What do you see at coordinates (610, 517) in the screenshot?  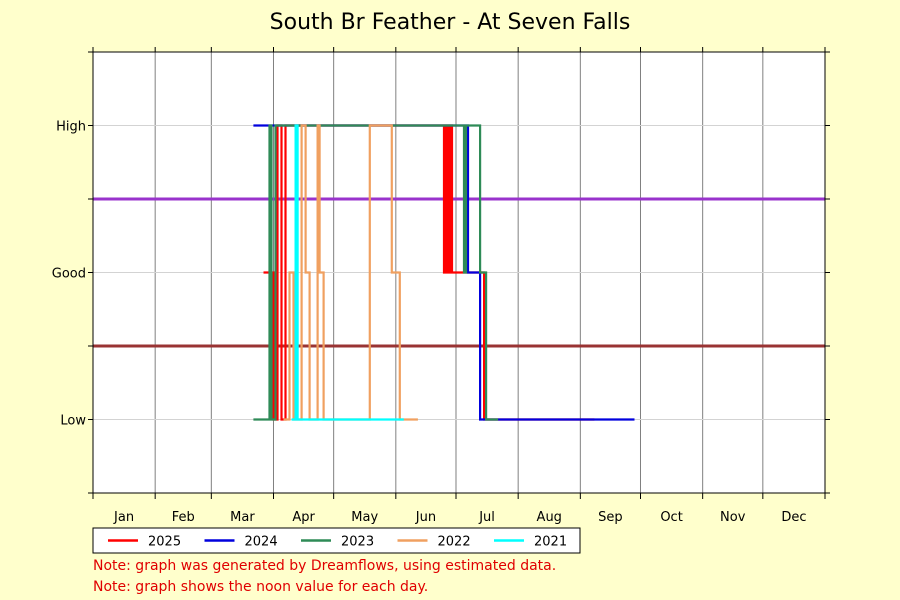 I see `x-tick-label-sep: Sep` at bounding box center [610, 517].